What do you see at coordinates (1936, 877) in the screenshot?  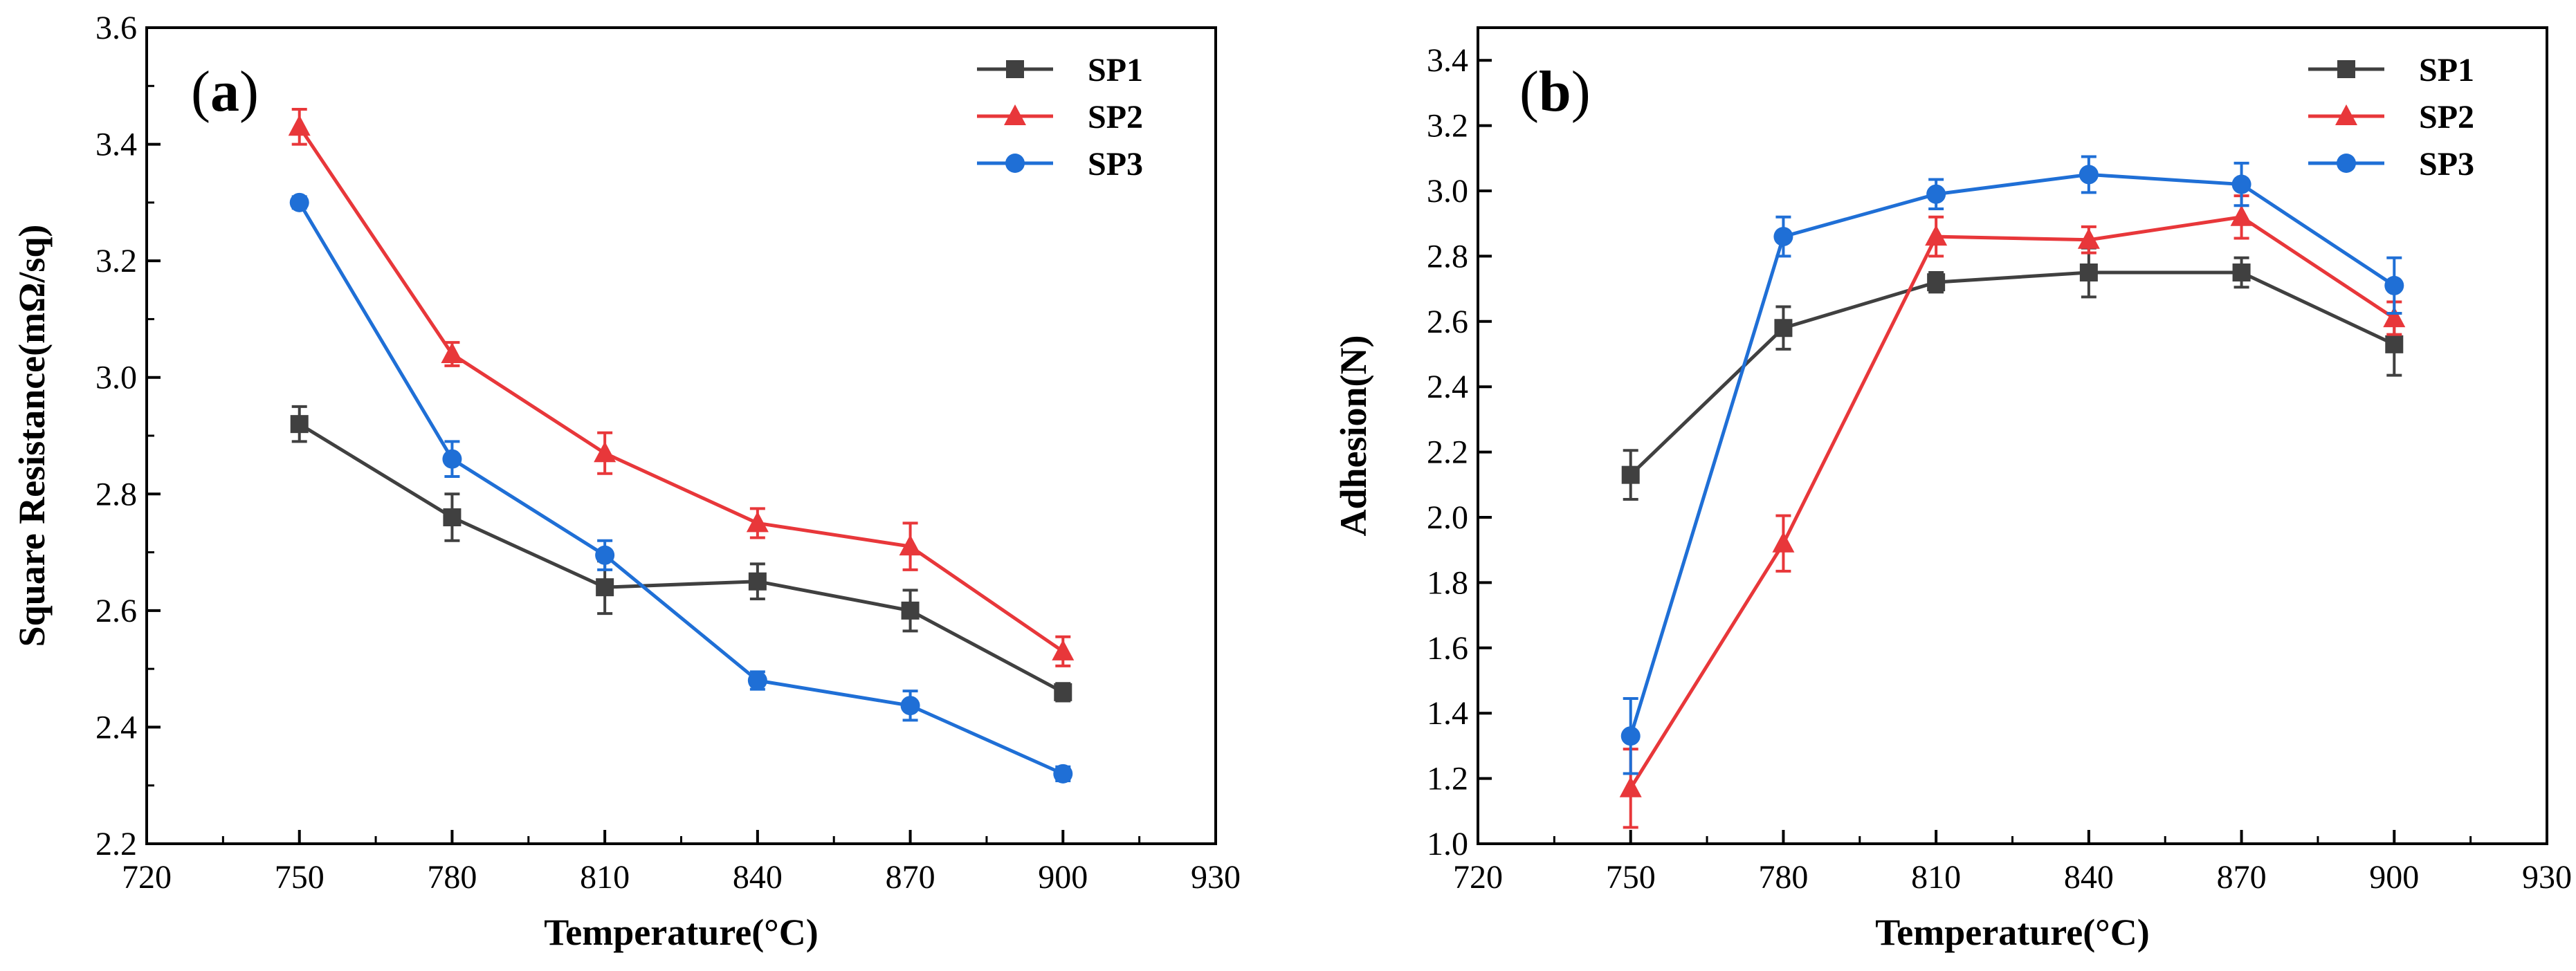 I see `x-tick-label: 810` at bounding box center [1936, 877].